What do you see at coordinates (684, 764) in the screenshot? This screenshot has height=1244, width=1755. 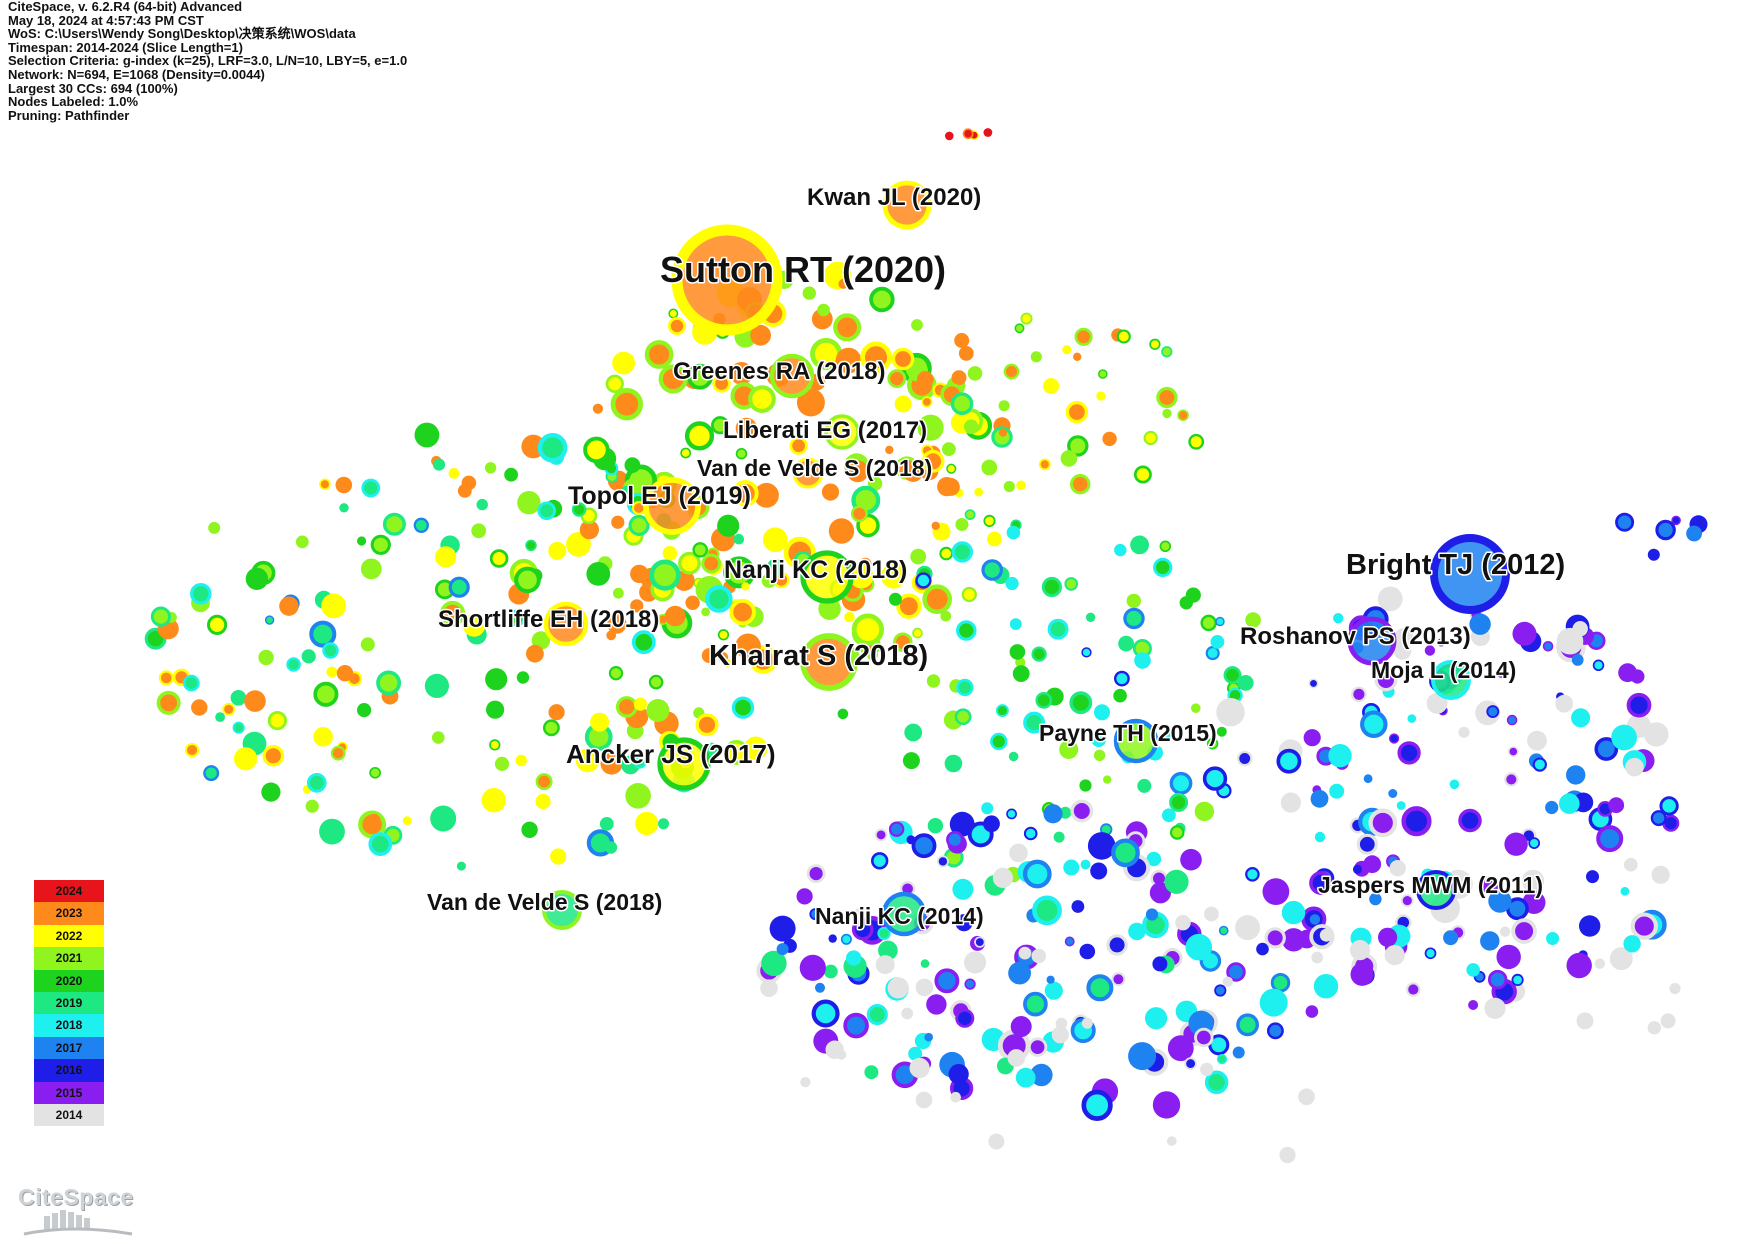 I see `node-ancker-js` at bounding box center [684, 764].